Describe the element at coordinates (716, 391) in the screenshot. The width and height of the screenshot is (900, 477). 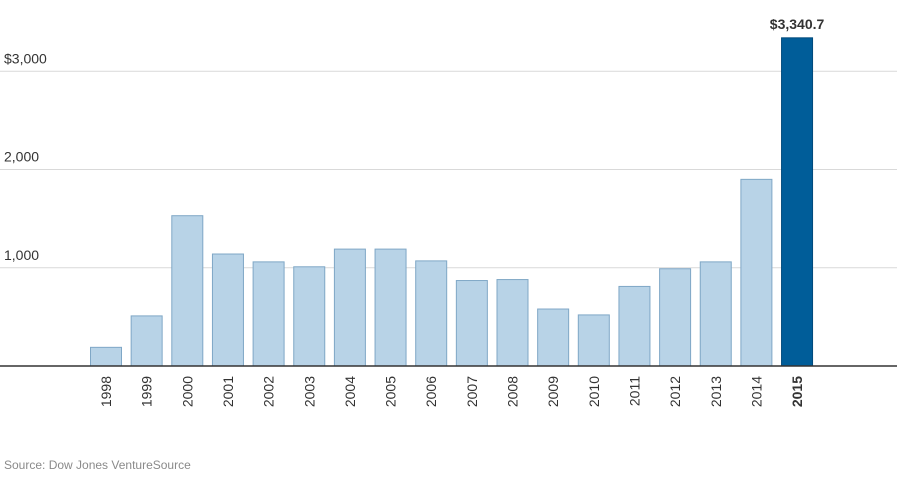
I see `x-tick-label: 2013` at that location.